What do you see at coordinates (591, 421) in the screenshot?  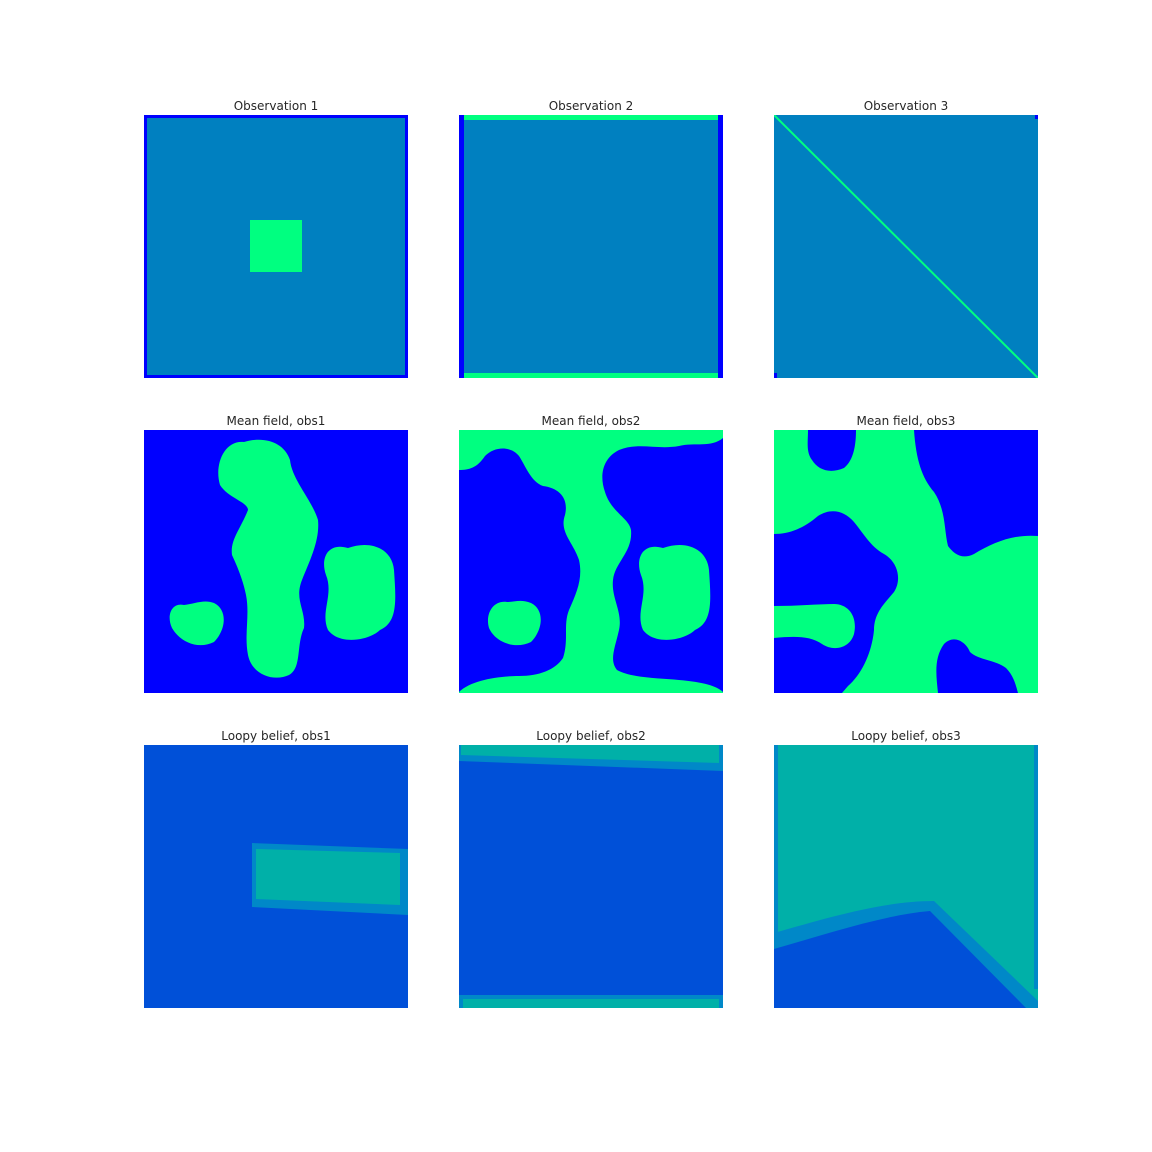 I see `panel-title-mean-field-obs2: Mean field, obs2` at bounding box center [591, 421].